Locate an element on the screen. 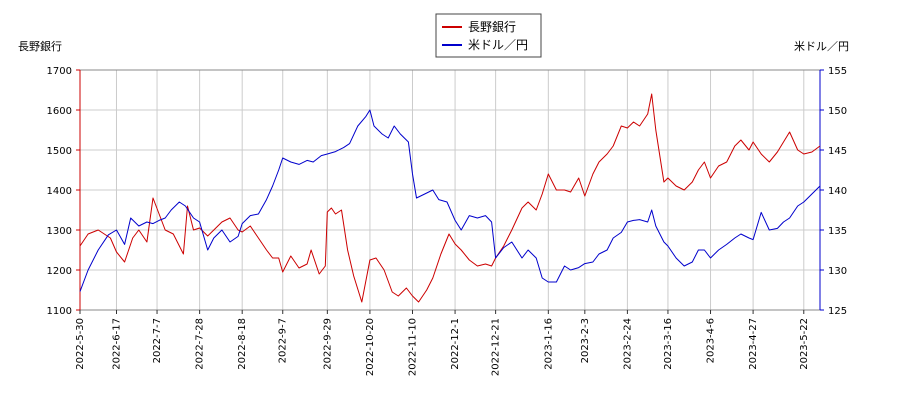 The image size is (900, 400). x-tick-label: 2022-12-21 is located at coordinates (496, 347).